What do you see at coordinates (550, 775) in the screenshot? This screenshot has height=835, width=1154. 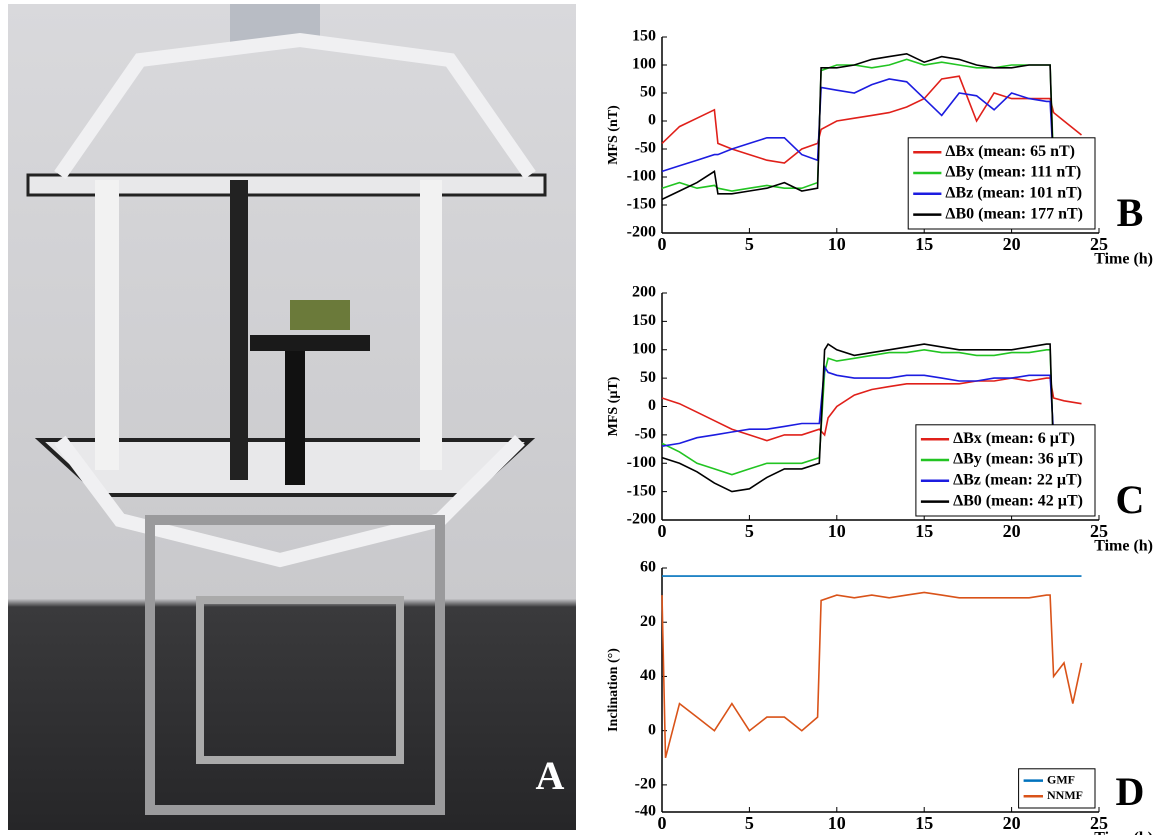 I see `panel-label: A` at bounding box center [550, 775].